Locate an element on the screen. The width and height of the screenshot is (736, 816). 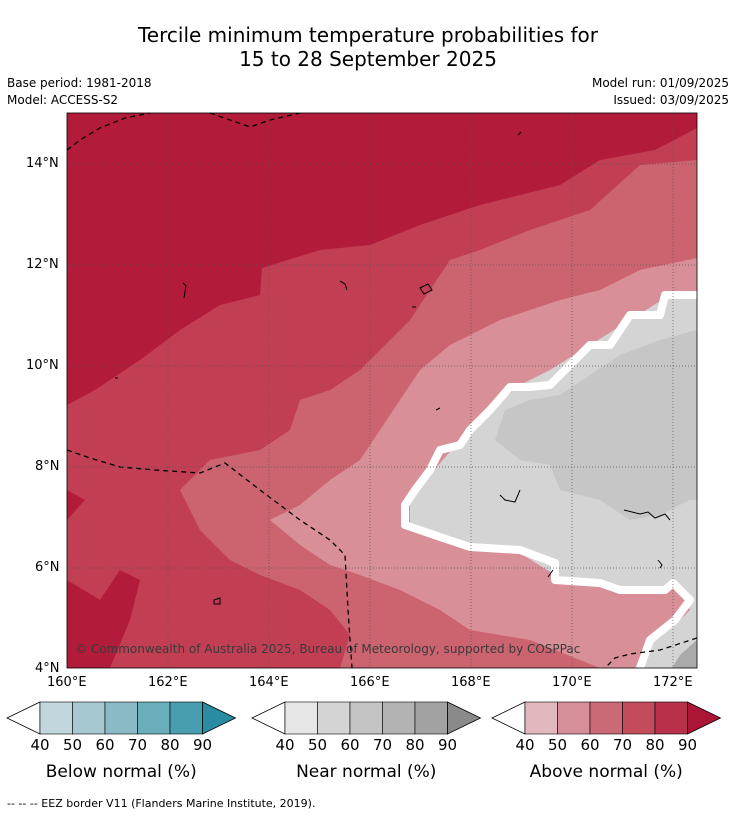
lon-tick-172e: 172°E is located at coordinates (673, 682).